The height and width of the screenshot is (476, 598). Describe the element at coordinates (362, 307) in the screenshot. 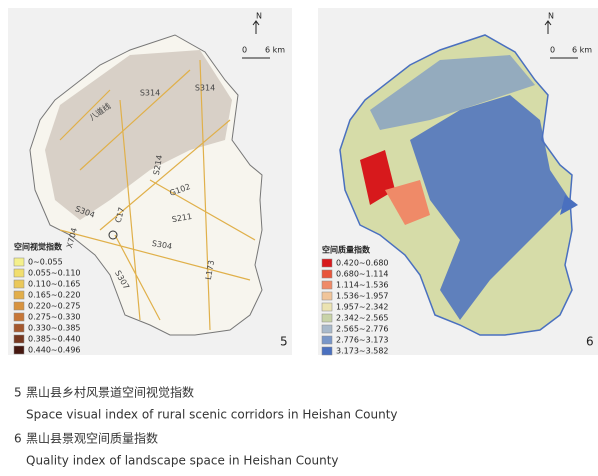

I see `legend-label: 1.957~2.342` at that location.